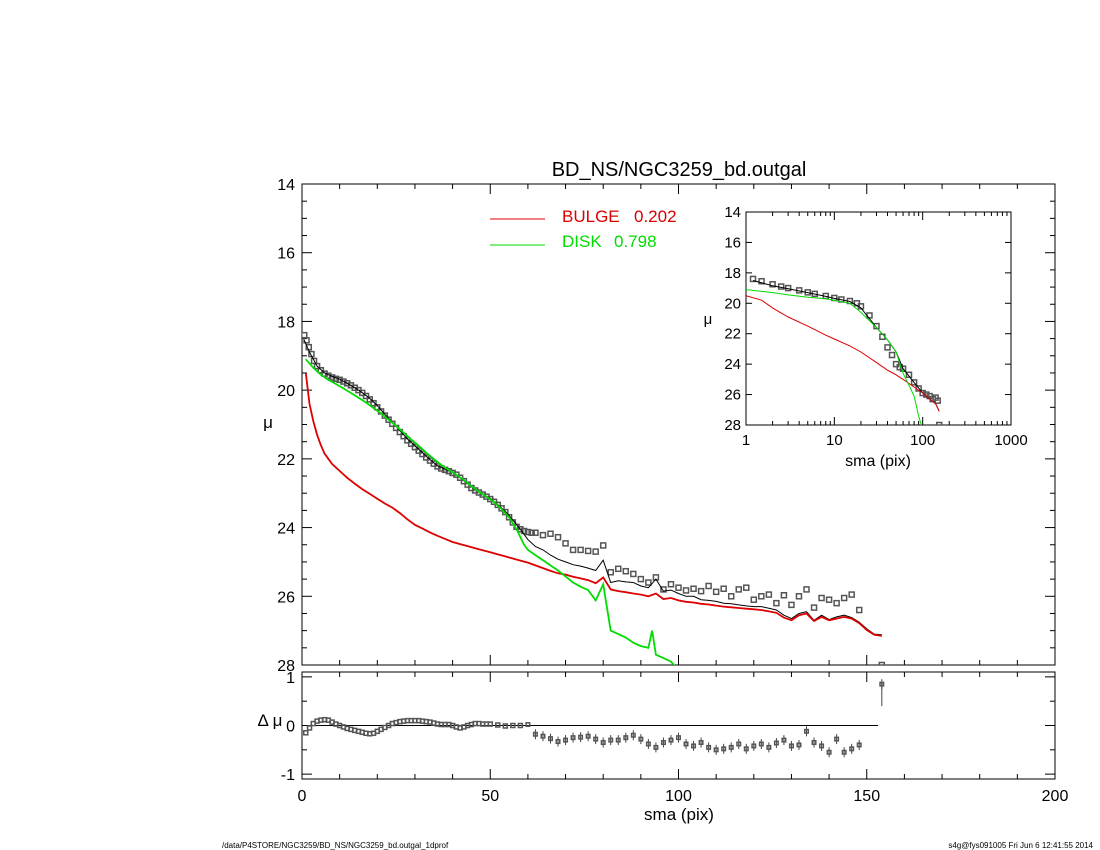 The width and height of the screenshot is (1100, 850). What do you see at coordinates (732, 395) in the screenshot?
I see `inset-y-tick-label: 26` at bounding box center [732, 395].